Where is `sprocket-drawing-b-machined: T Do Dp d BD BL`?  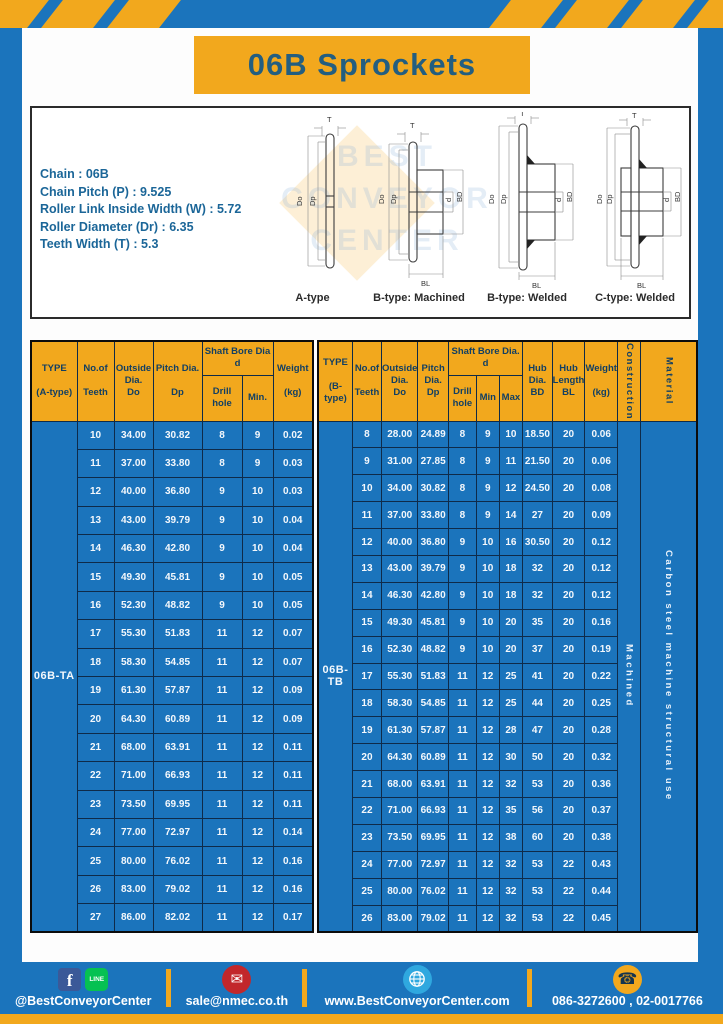 sprocket-drawing-b-machined: T Do Dp d BD BL is located at coordinates (420, 204).